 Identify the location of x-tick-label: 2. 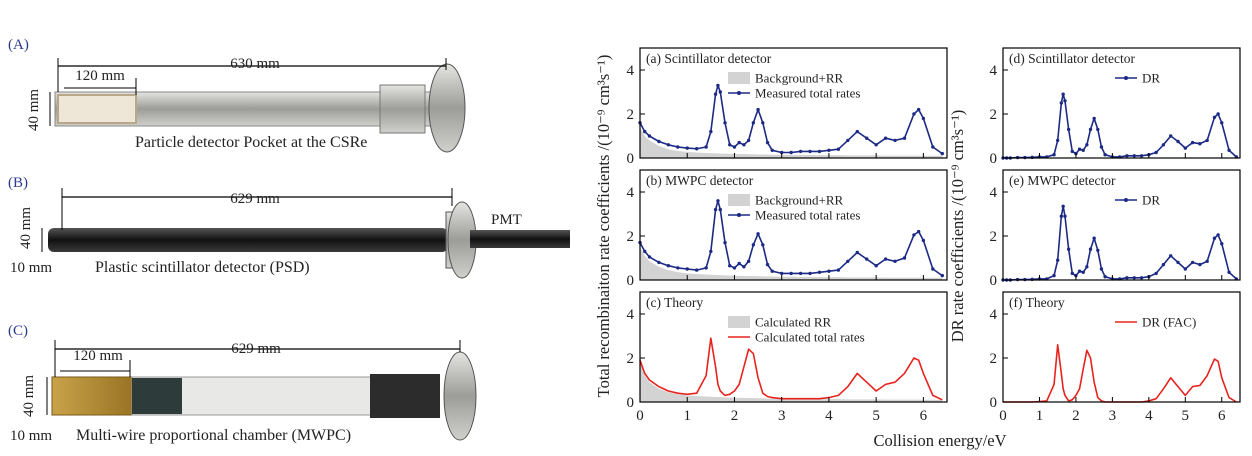
(1076, 416).